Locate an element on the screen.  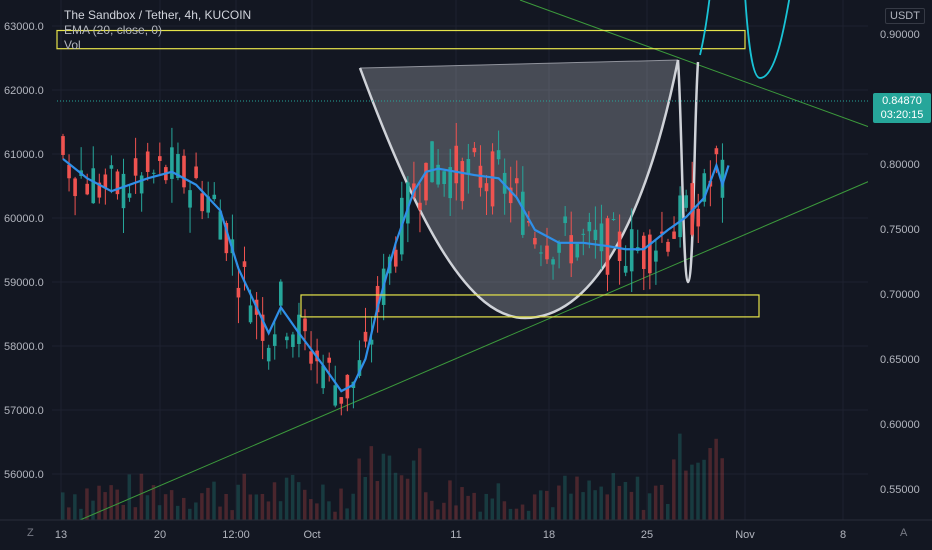
auto-scale-button: A is located at coordinates (903, 533).